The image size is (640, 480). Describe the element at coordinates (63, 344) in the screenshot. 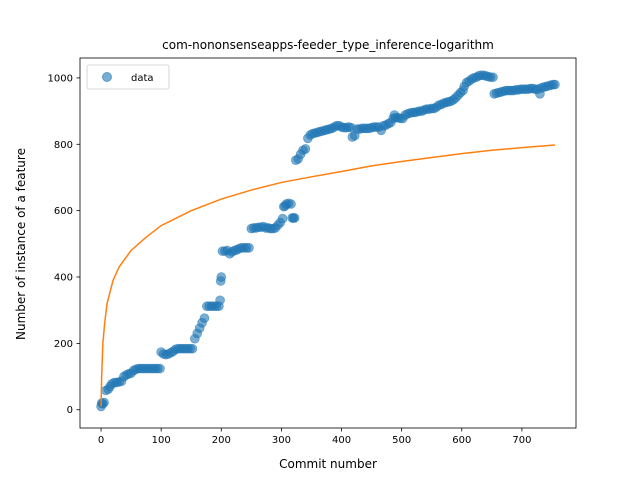

I see `y-tick-label: 200` at that location.